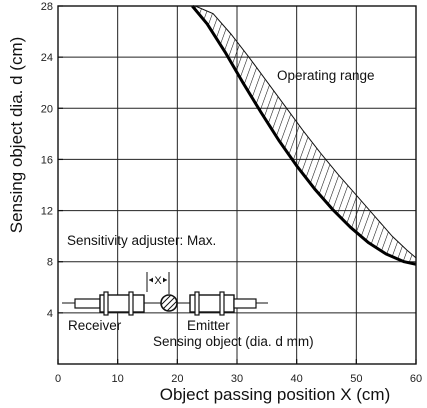 The image size is (427, 408). Describe the element at coordinates (131, 303) in the screenshot. I see `receiver-nut-right` at that location.